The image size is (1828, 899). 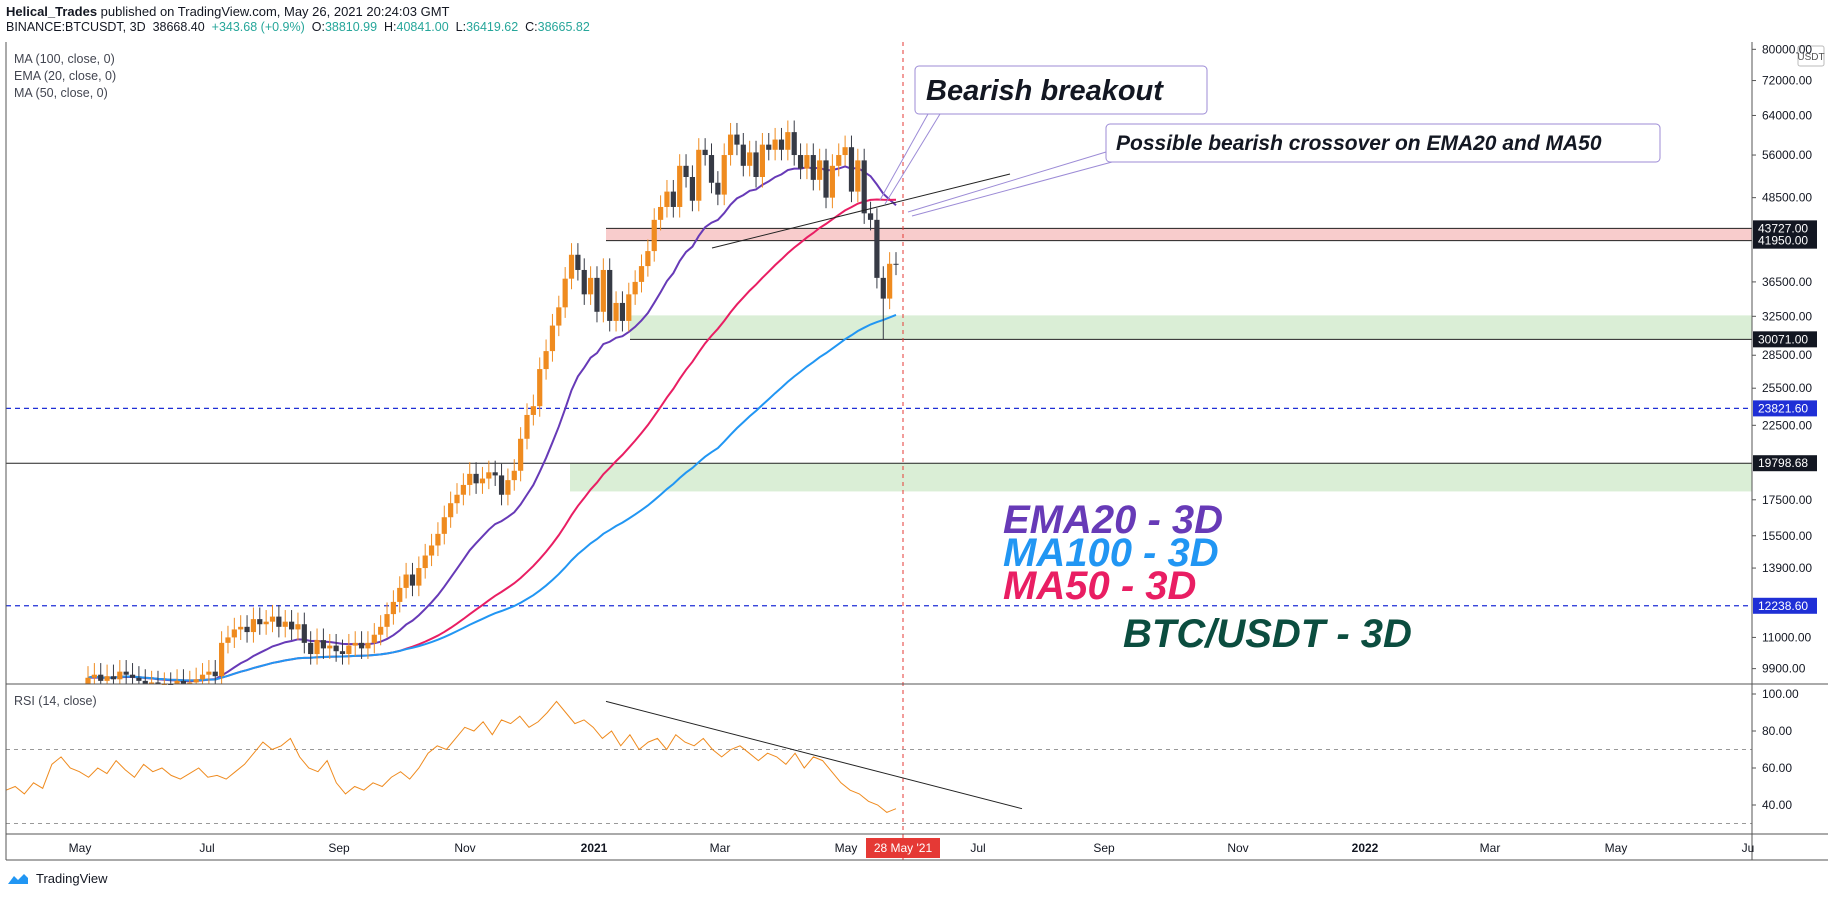 I want to click on time-tick-label: May, so click(x=80, y=848).